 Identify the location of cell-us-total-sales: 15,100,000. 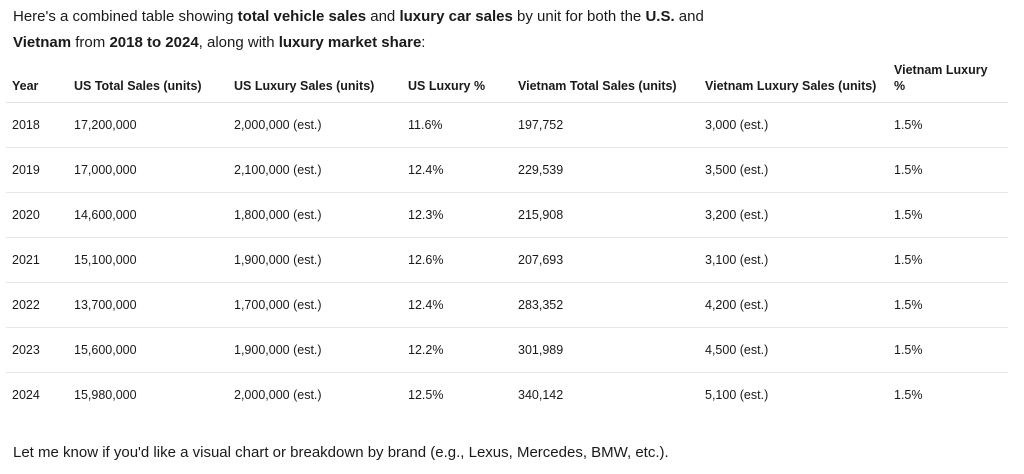
(148, 260).